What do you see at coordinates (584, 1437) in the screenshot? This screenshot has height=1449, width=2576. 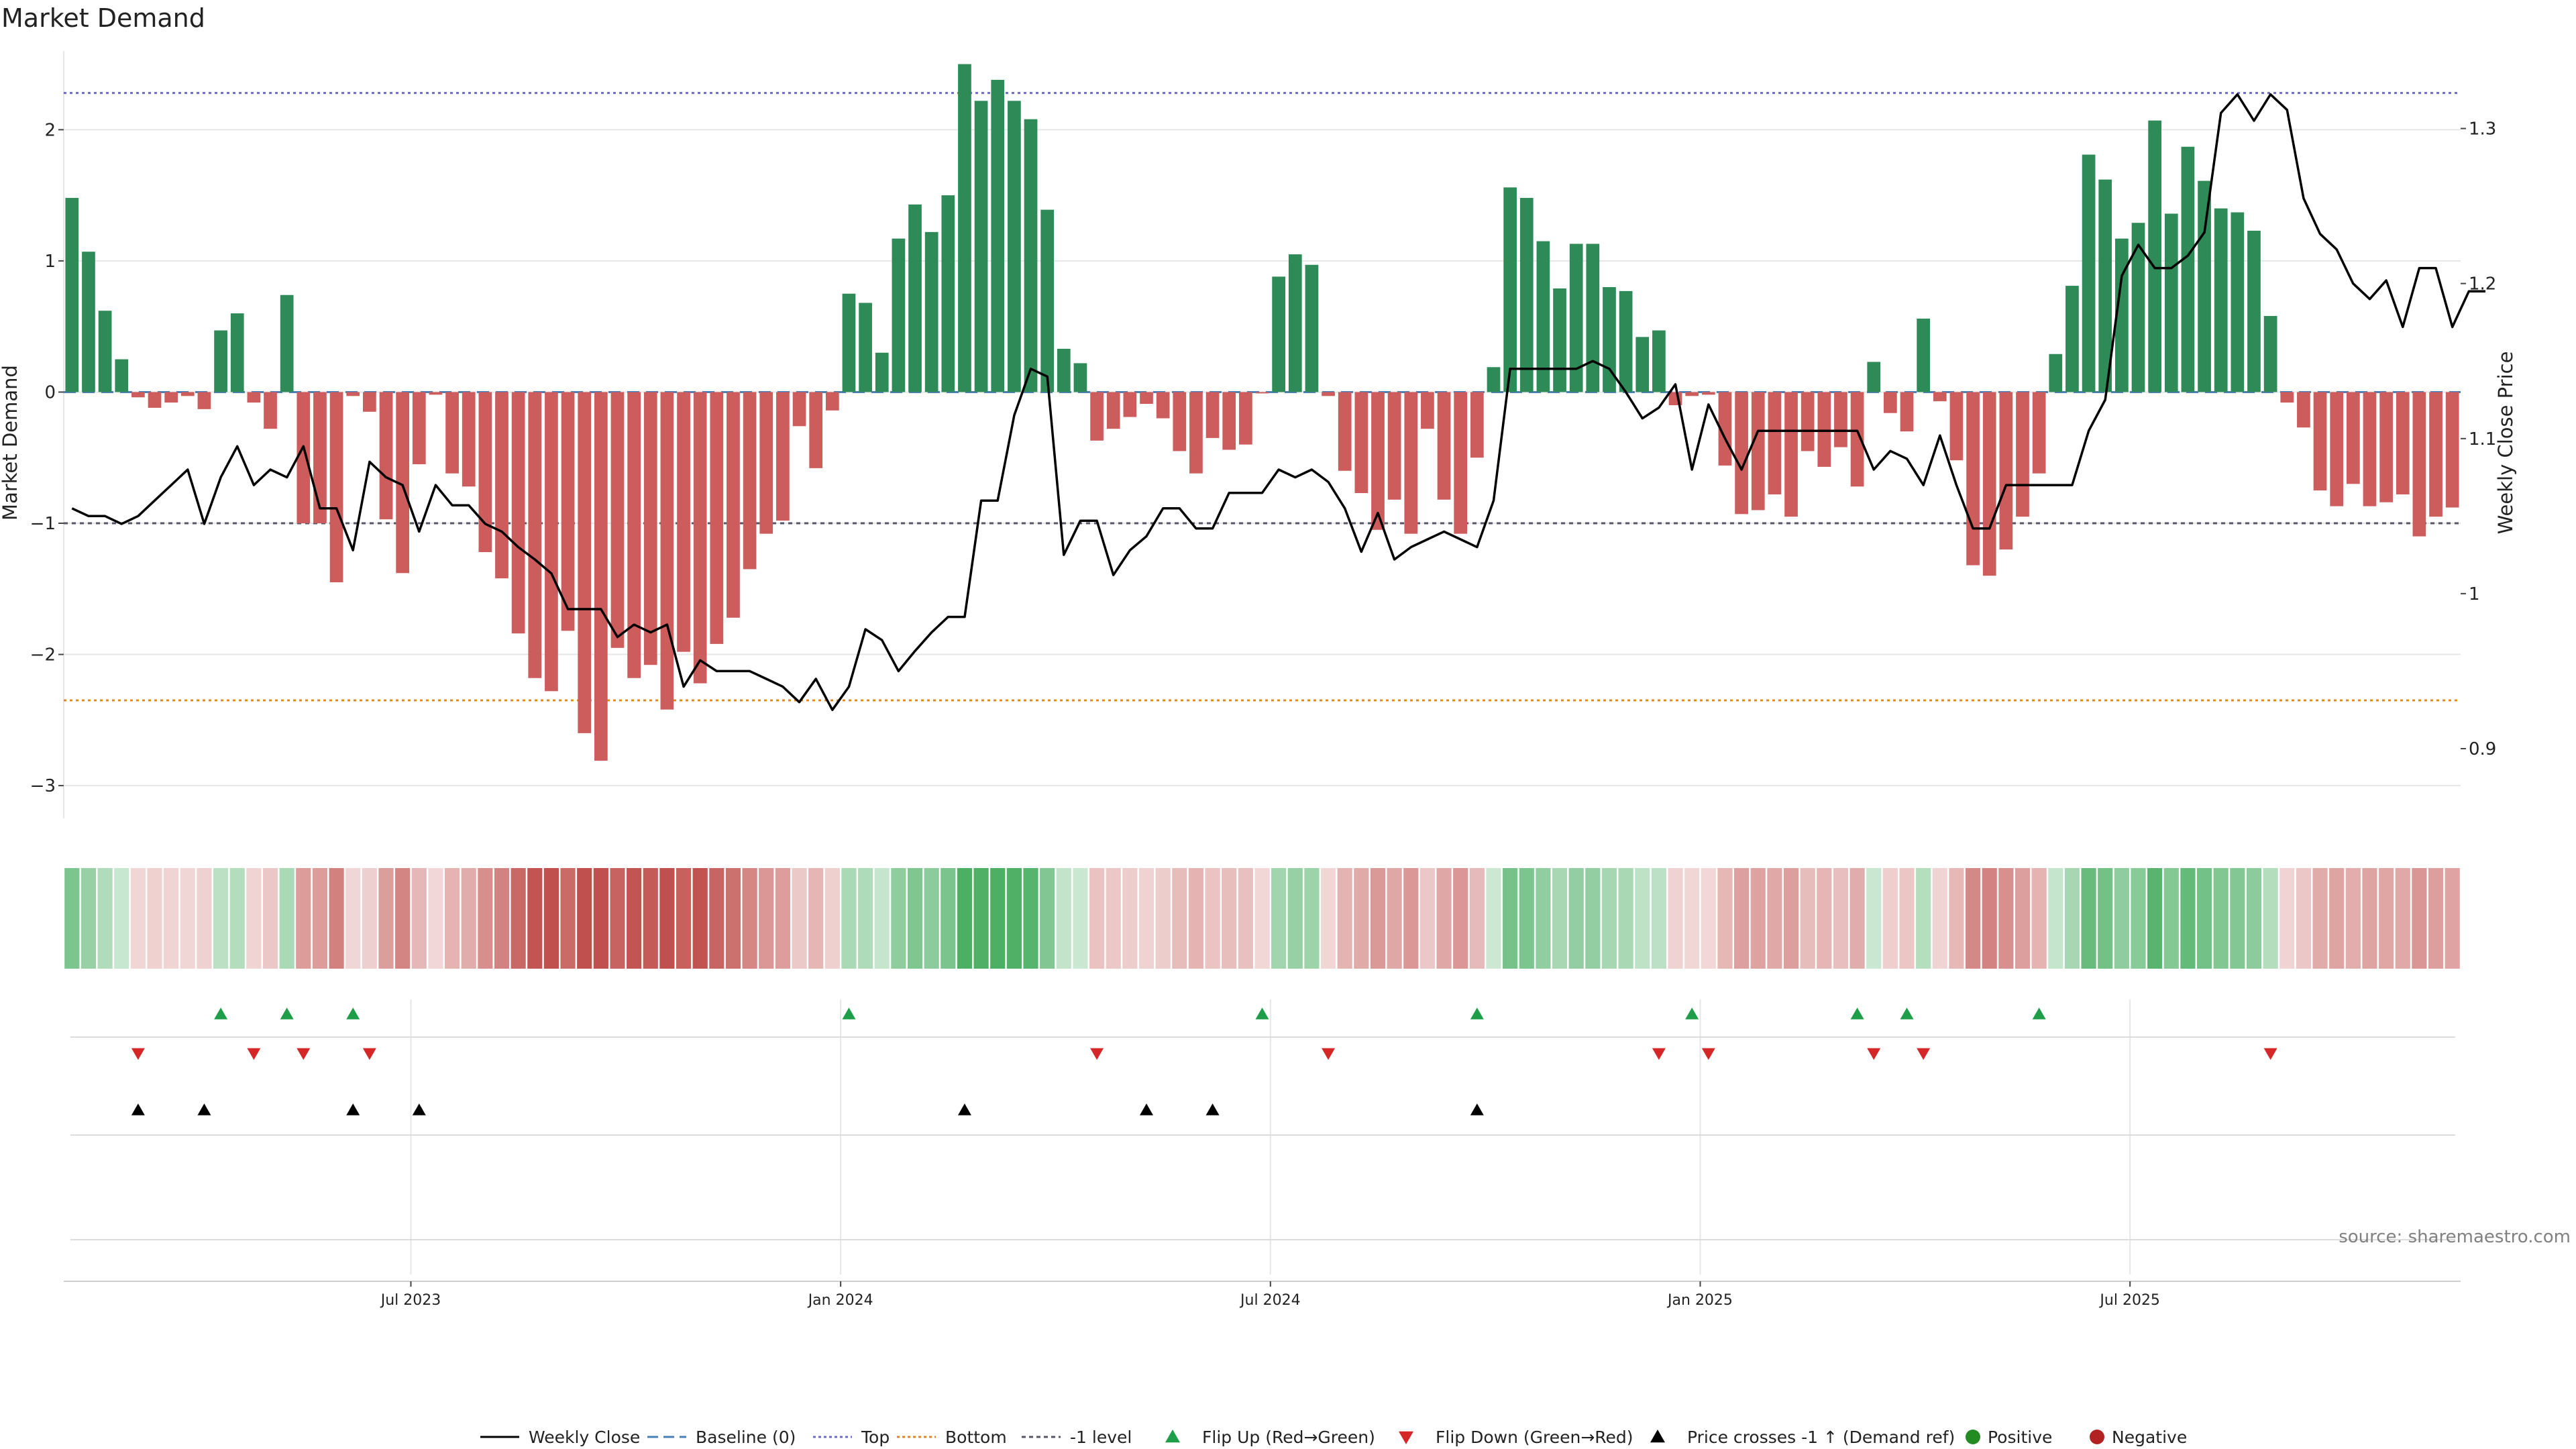 I see `legend-label: Weekly Close` at bounding box center [584, 1437].